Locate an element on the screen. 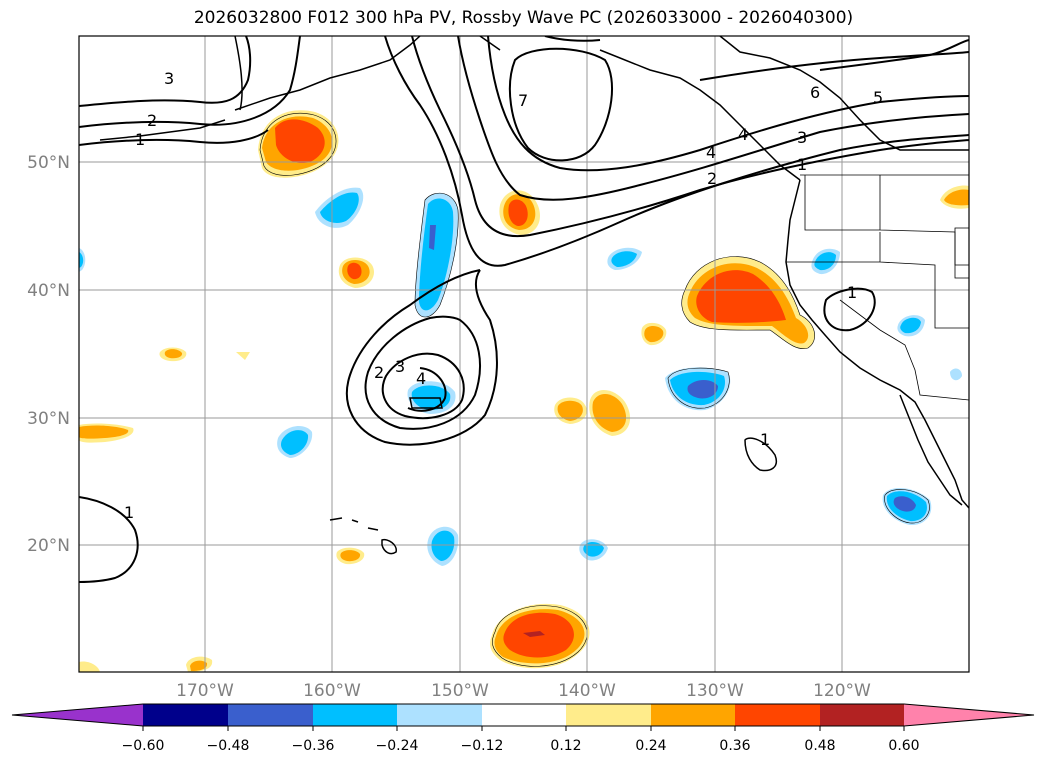 This screenshot has height=765, width=1047. lat-label: 30°N is located at coordinates (48, 419).